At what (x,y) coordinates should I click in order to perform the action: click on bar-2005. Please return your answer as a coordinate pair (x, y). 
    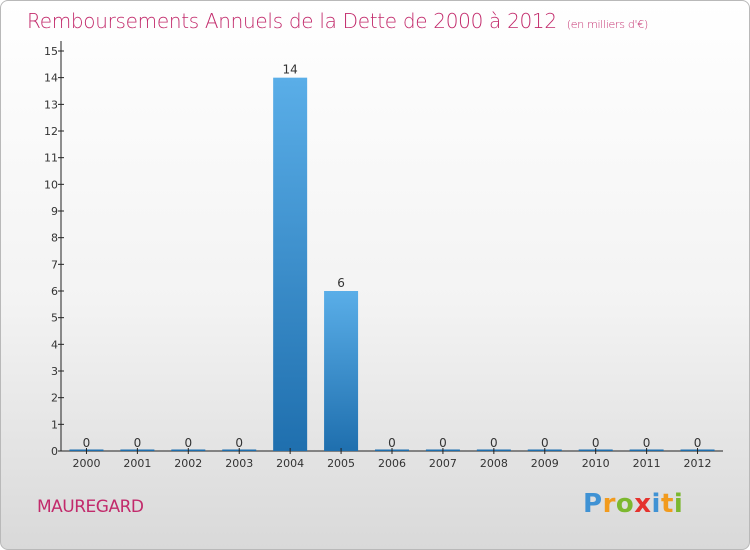
    Looking at the image, I should click on (341, 371).